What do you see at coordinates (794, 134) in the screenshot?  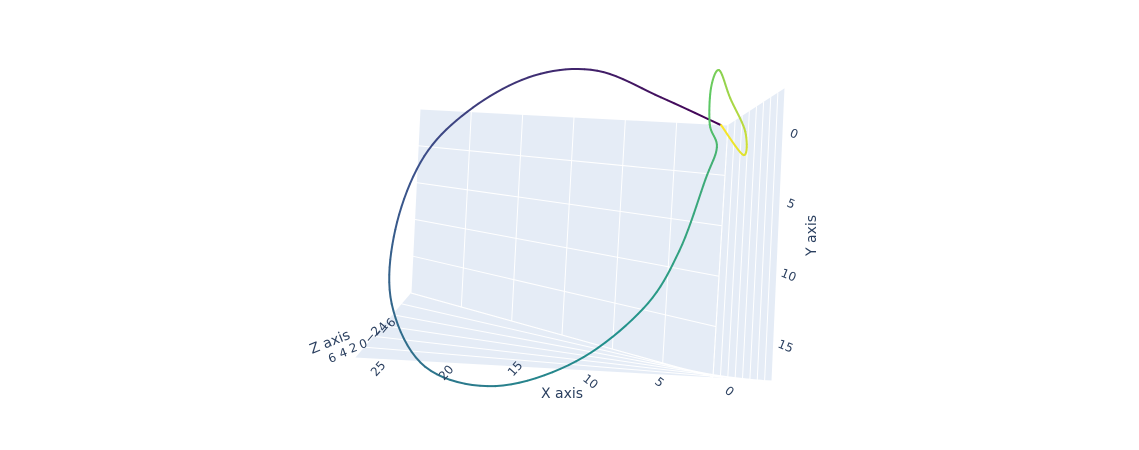 I see `y-tick-label: 0` at bounding box center [794, 134].